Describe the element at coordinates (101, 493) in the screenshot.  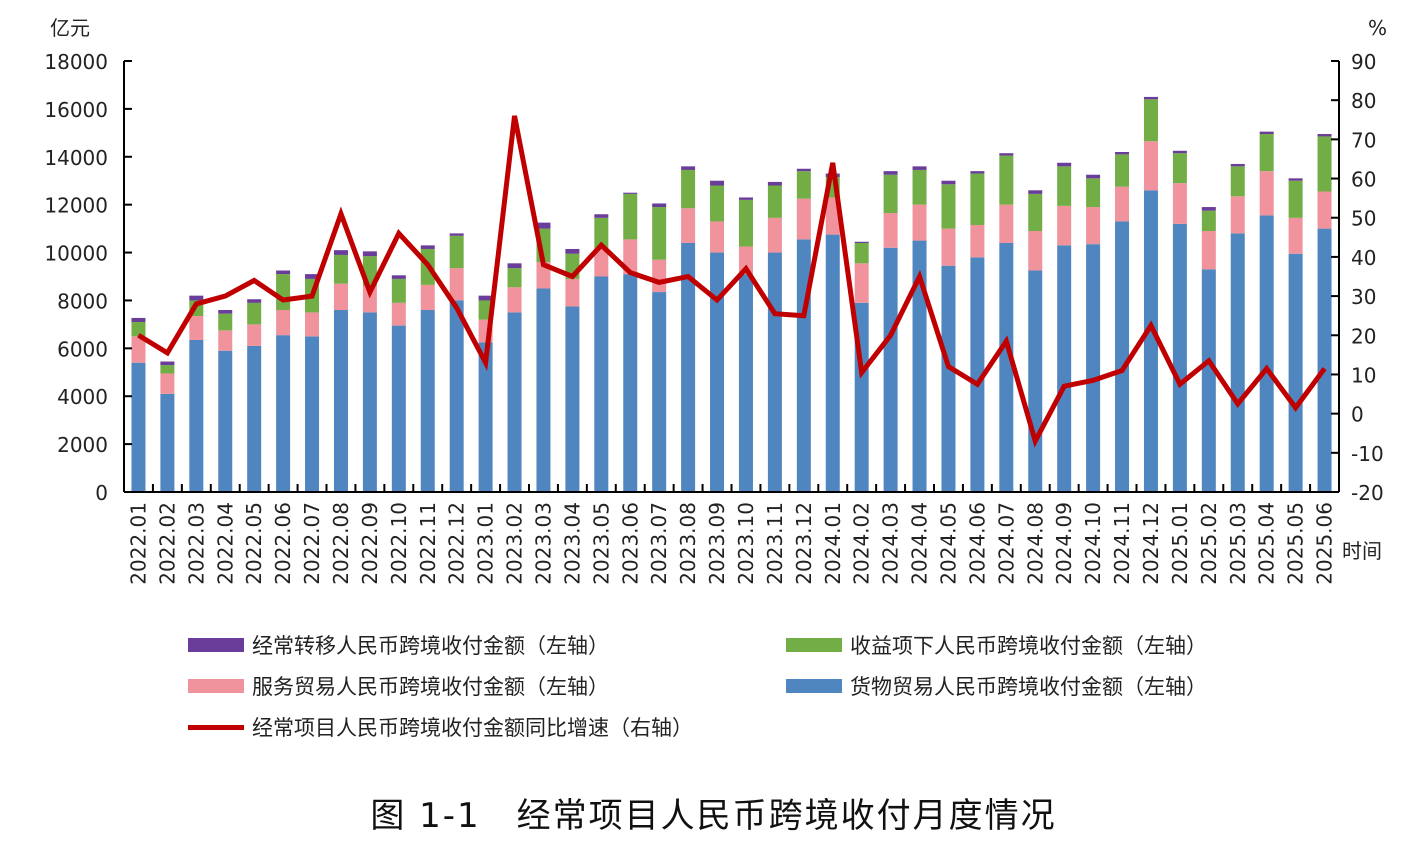
I see `left-tick-label: 0` at that location.